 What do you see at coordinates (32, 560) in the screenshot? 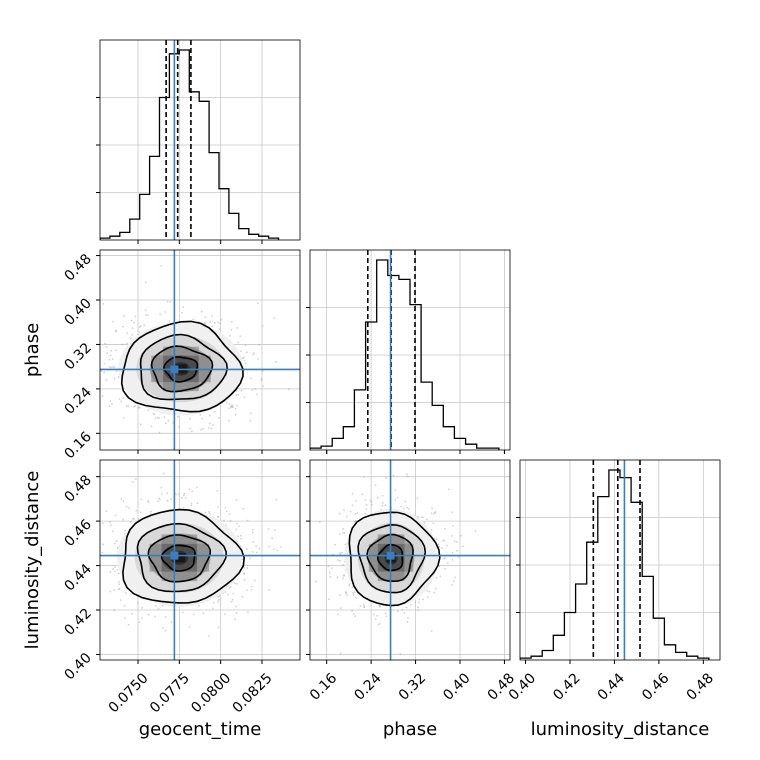
I see `ylabel-luminosity-distance: luminosity_distance` at bounding box center [32, 560].